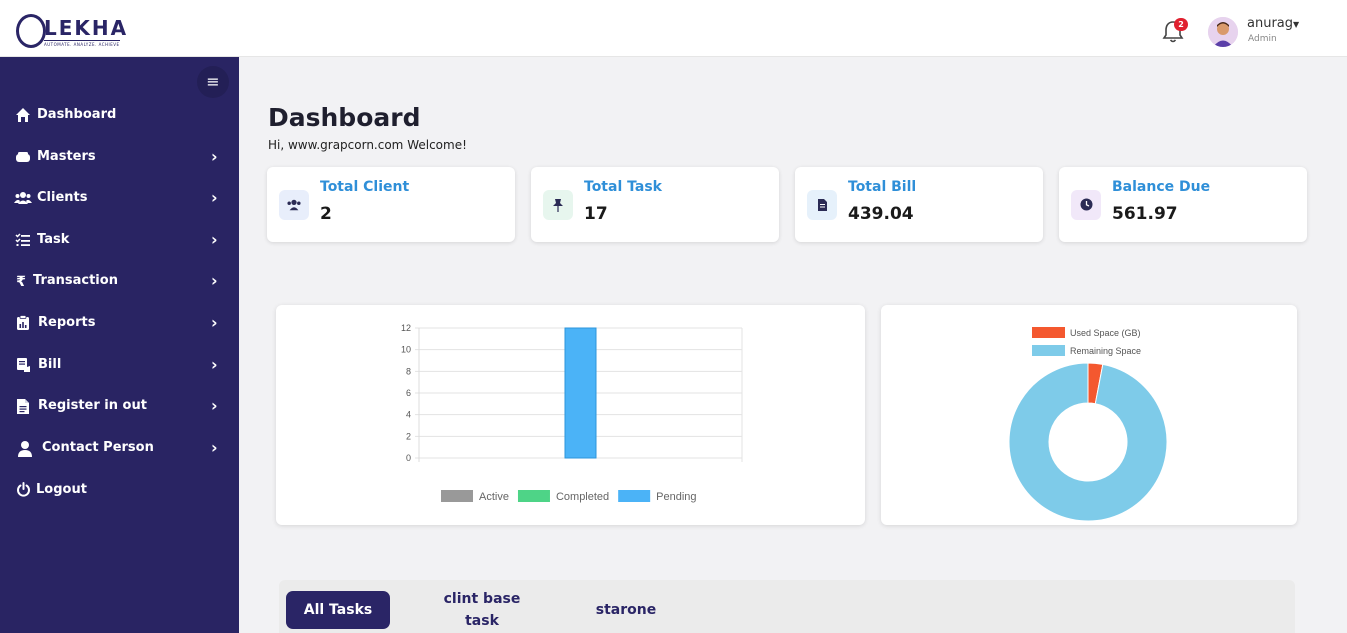 The width and height of the screenshot is (1347, 633). Describe the element at coordinates (82, 43) in the screenshot. I see `brand-tagline: AUTOMATE. ANALYZE. ACHIEVE` at that location.